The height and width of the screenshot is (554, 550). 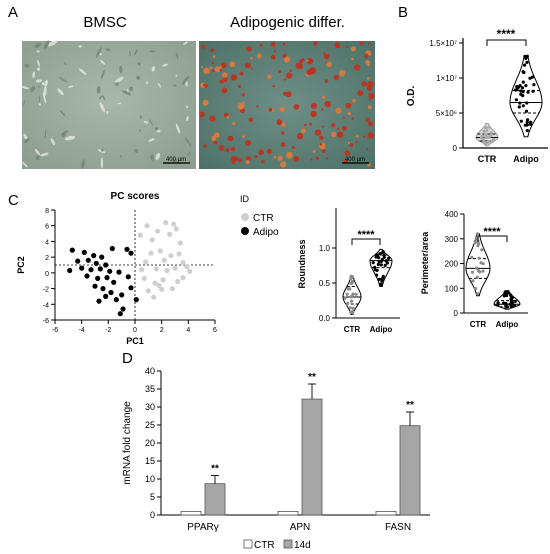 I want to click on pc-title: PC scores, so click(x=135, y=196).